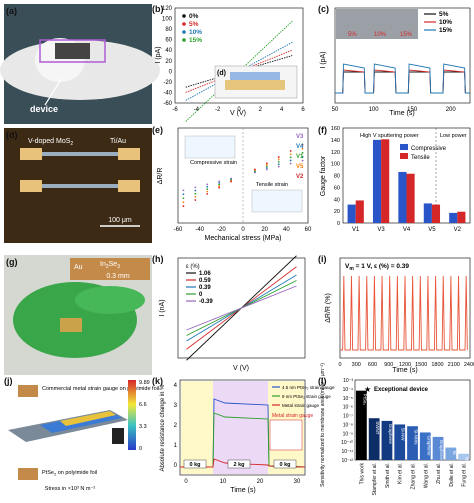 The width and height of the screenshot is (474, 503). I want to click on chart-k-xtick: 30, so click(297, 482).